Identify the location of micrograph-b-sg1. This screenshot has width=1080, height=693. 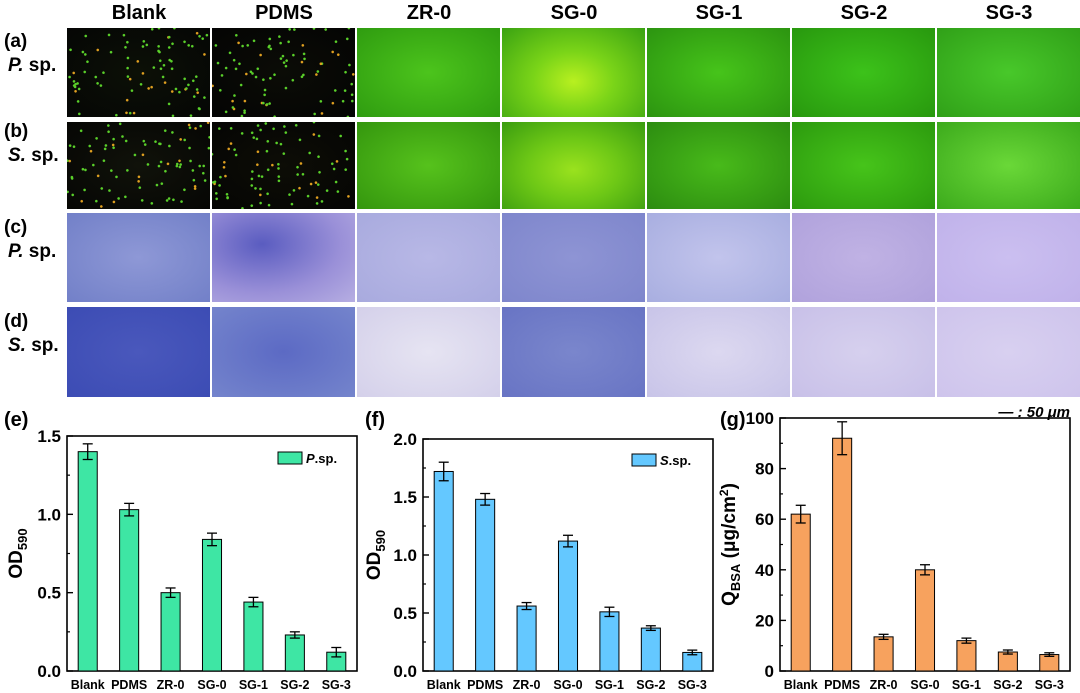
(718, 165).